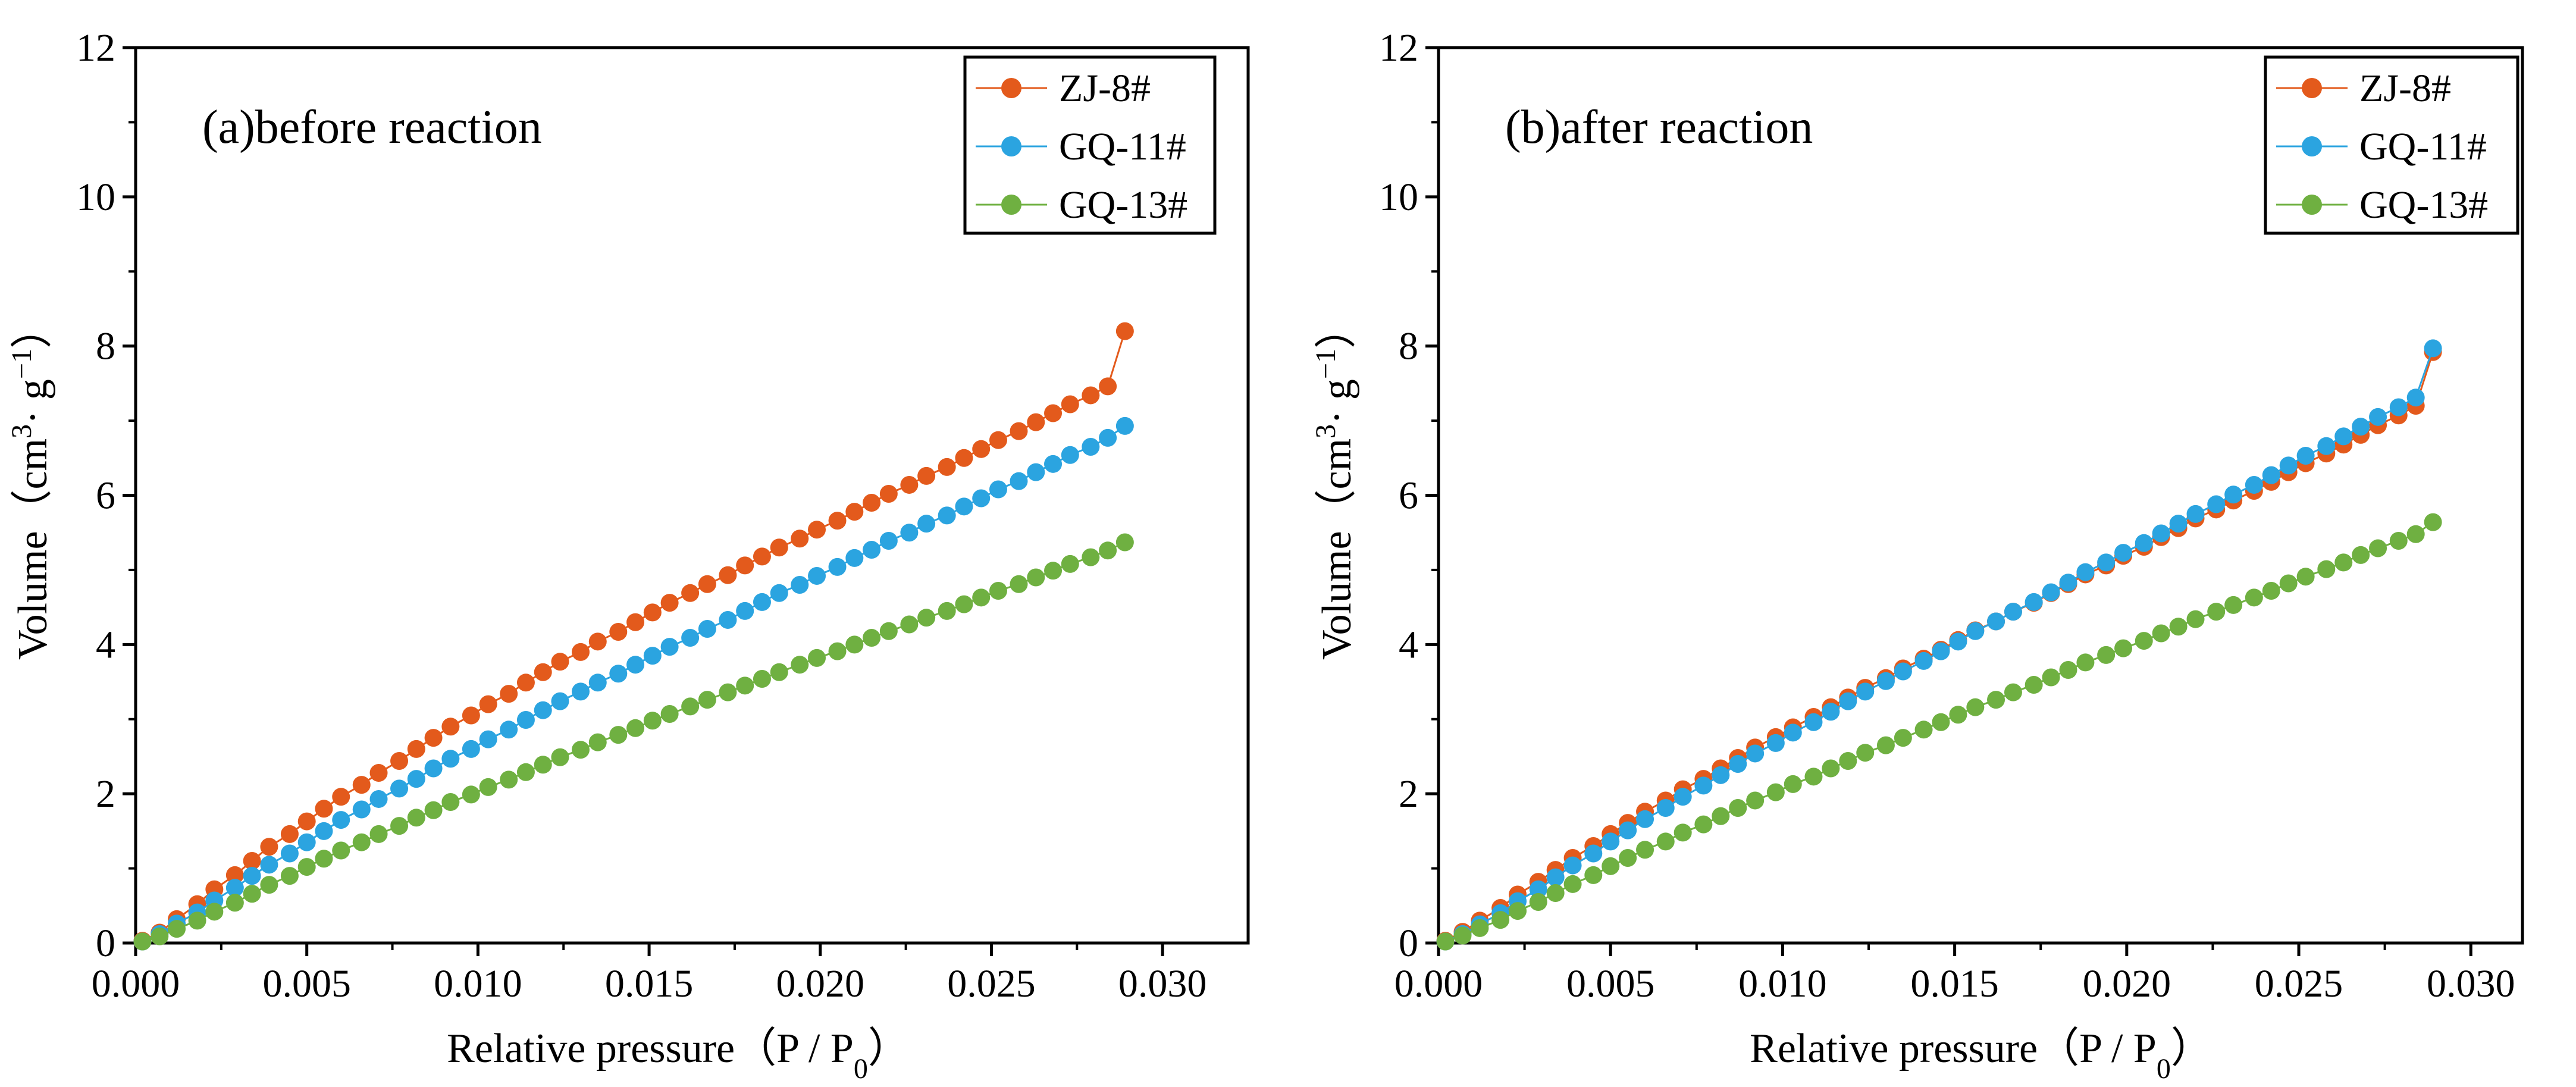 This screenshot has height=1087, width=2576. What do you see at coordinates (478, 983) in the screenshot?
I see `x-tick-label: 0.010` at bounding box center [478, 983].